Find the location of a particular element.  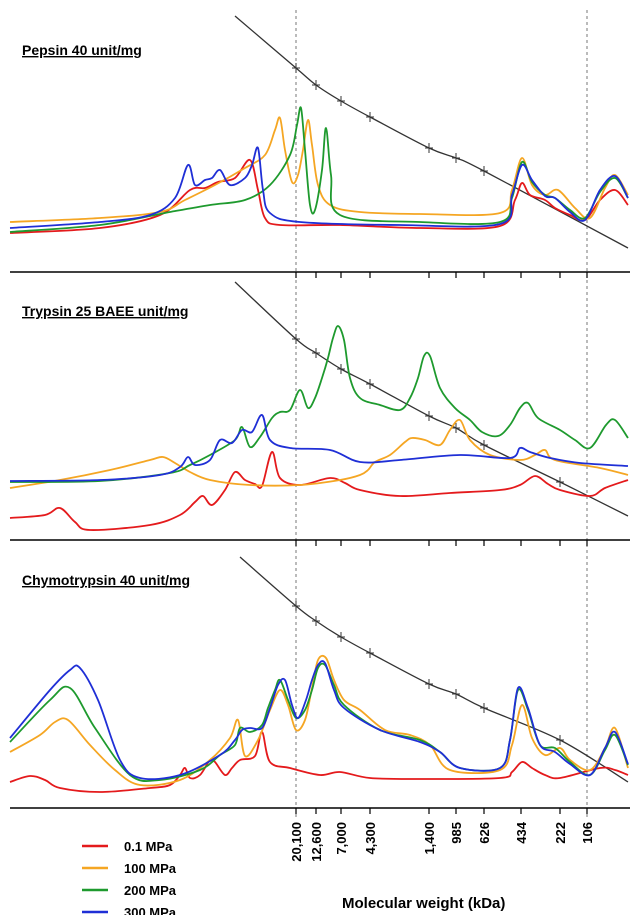

panel-title: Pepsin 40 unit/mg is located at coordinates (82, 50).